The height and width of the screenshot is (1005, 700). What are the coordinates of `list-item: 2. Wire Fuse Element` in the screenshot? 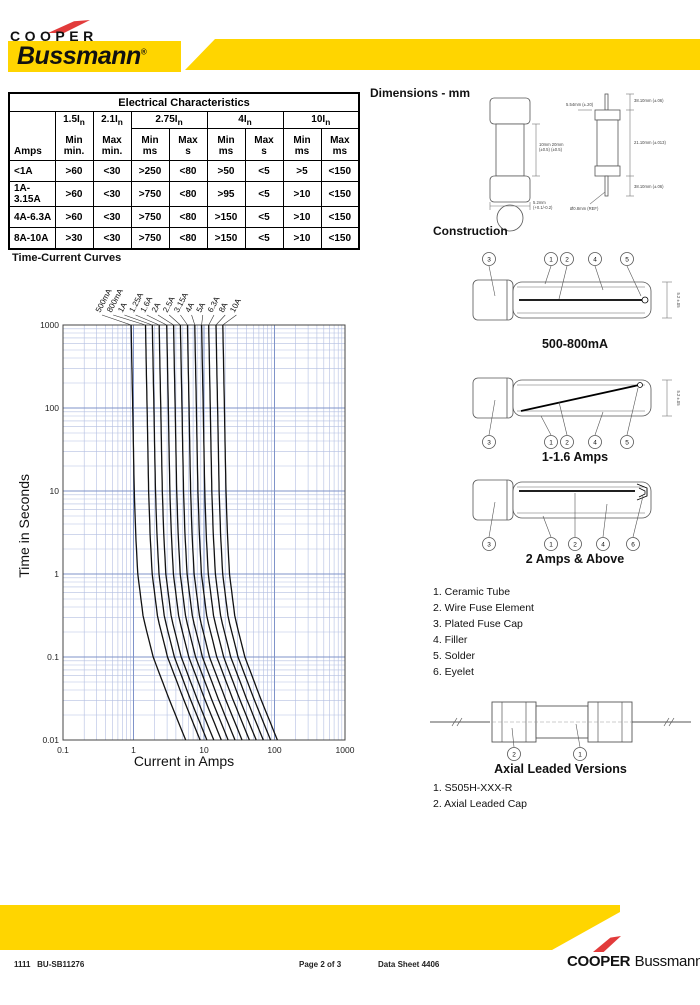 It's located at (483, 608).